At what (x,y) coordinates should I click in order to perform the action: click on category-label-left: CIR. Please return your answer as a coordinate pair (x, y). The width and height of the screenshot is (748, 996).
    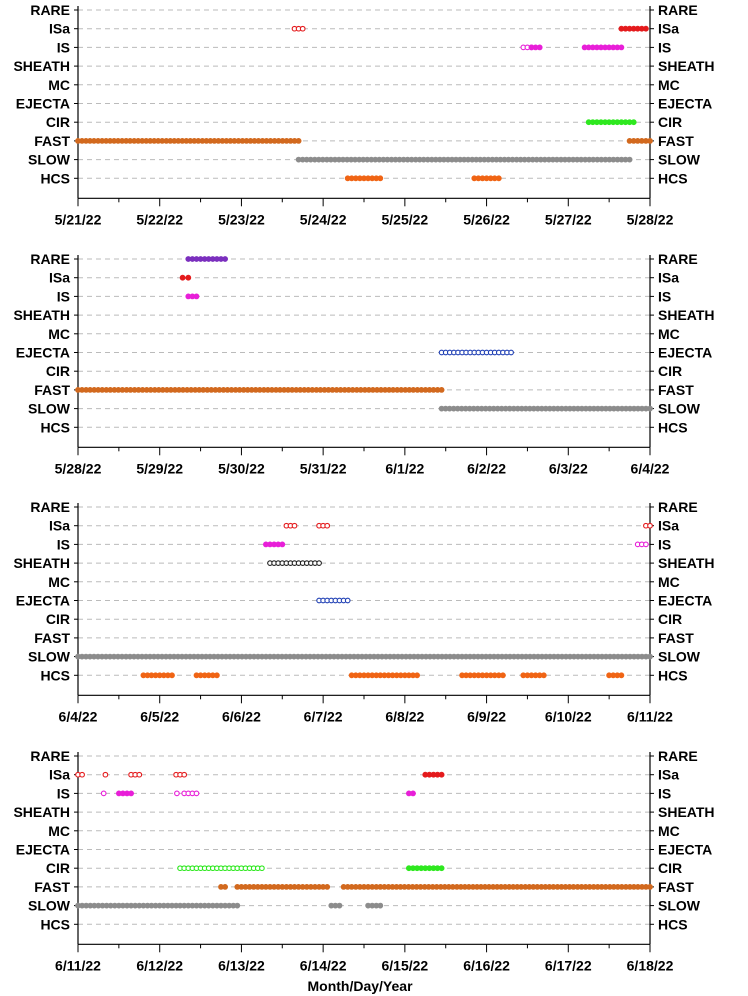
    Looking at the image, I should click on (58, 868).